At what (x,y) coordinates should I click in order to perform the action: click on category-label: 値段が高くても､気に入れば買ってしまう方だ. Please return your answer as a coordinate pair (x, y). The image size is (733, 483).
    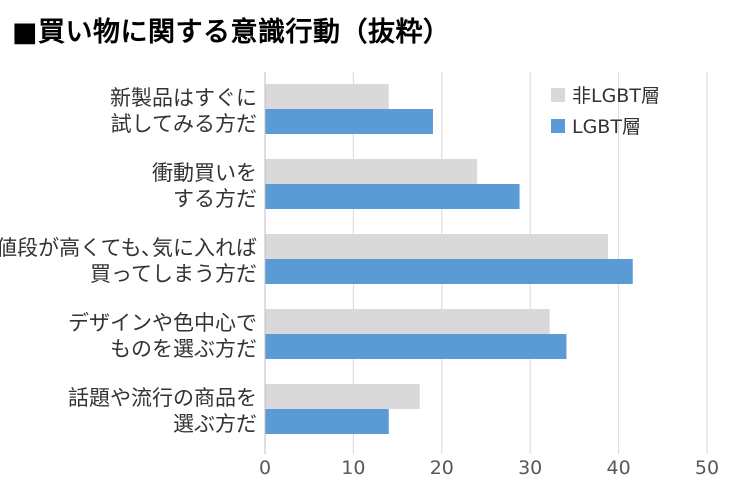
    Looking at the image, I should click on (128, 261).